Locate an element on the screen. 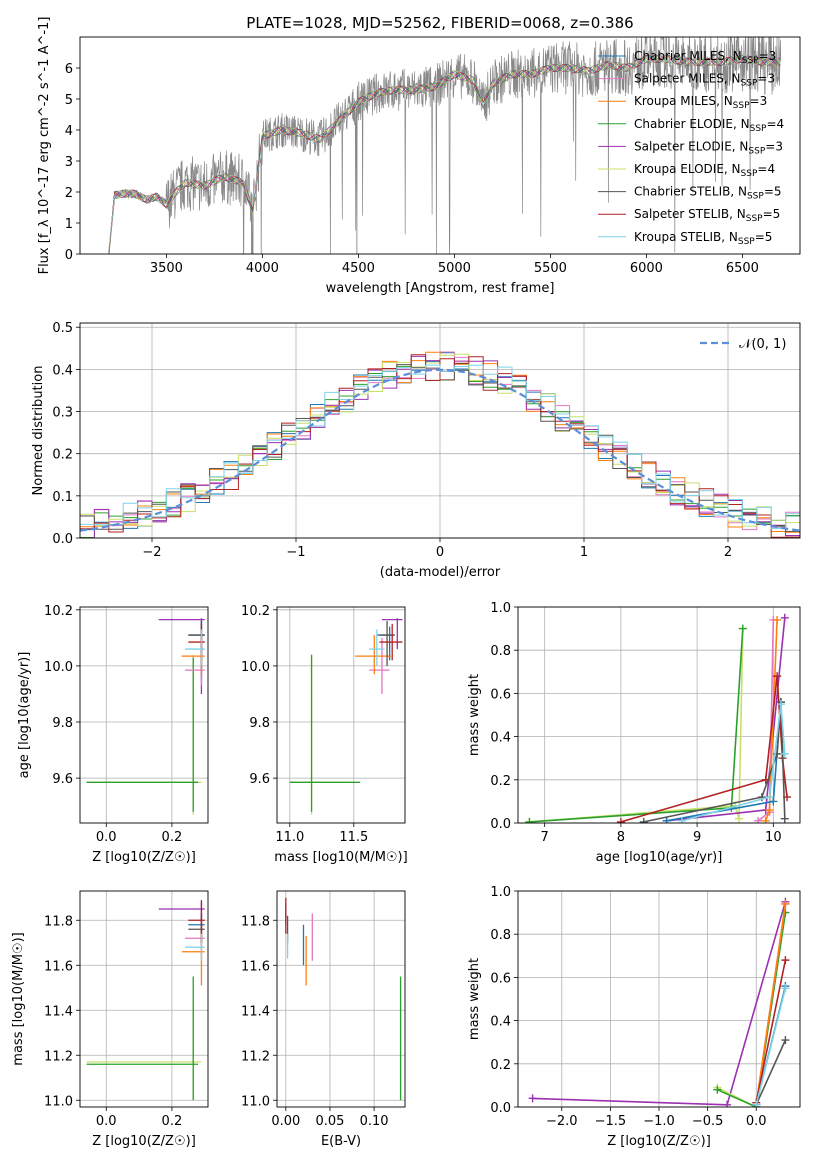 Image resolution: width=819 pixels, height=1170 pixels. residuals-xtick-label: 1 is located at coordinates (584, 552).